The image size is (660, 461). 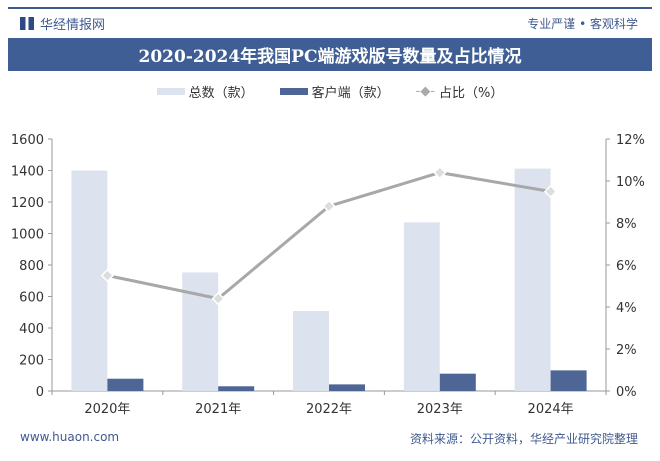 What do you see at coordinates (31, 298) in the screenshot?
I see `y-tick-label: 600` at bounding box center [31, 298].